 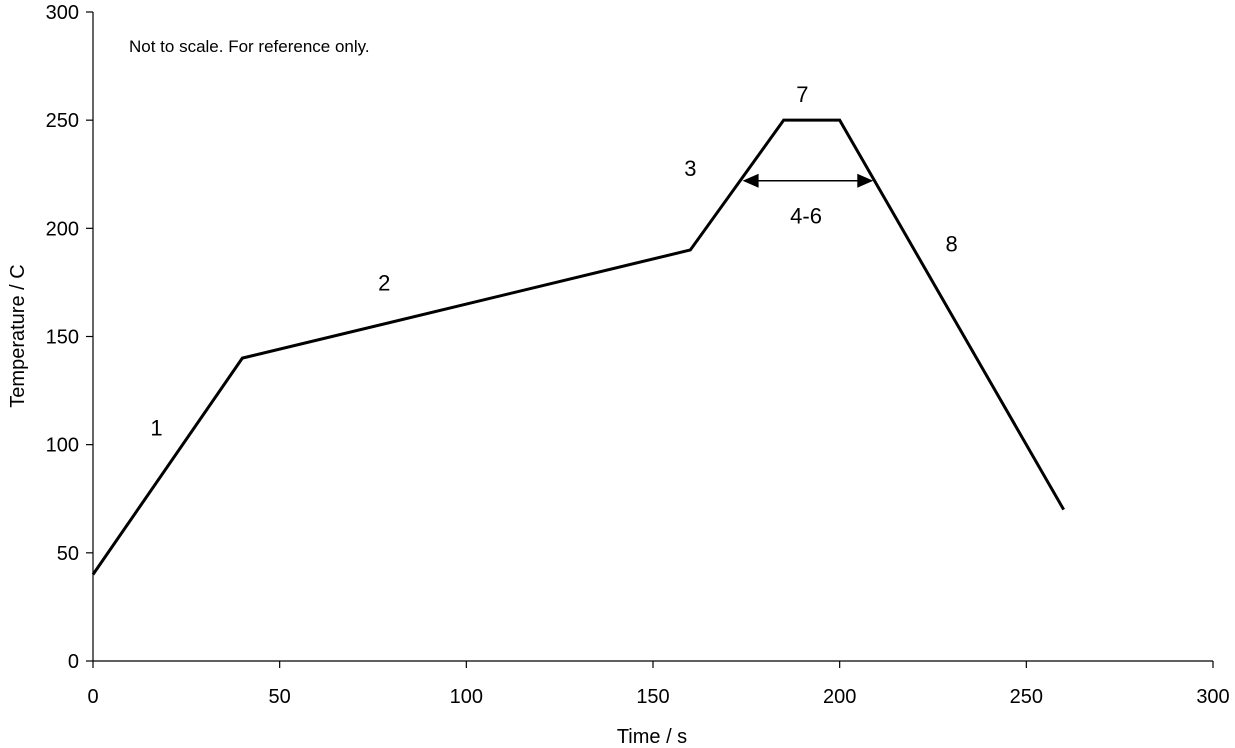 What do you see at coordinates (62, 13) in the screenshot?
I see `y-tick-label: 300` at bounding box center [62, 13].